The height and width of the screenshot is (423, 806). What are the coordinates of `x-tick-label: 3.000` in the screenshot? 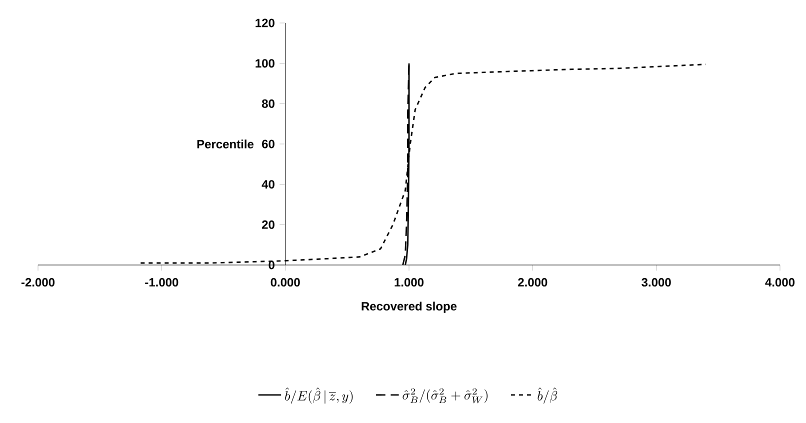 It's located at (656, 282).